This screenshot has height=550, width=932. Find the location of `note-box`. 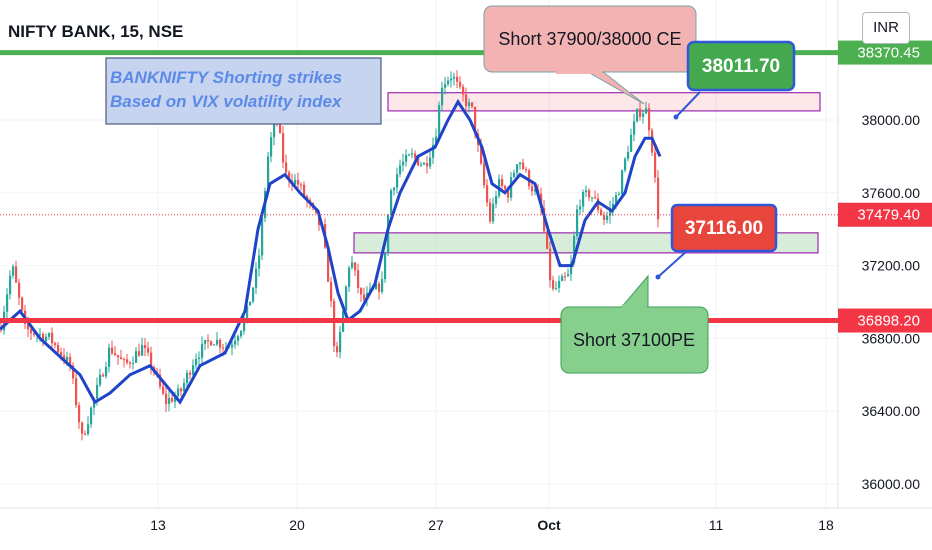

note-box is located at coordinates (243, 91).